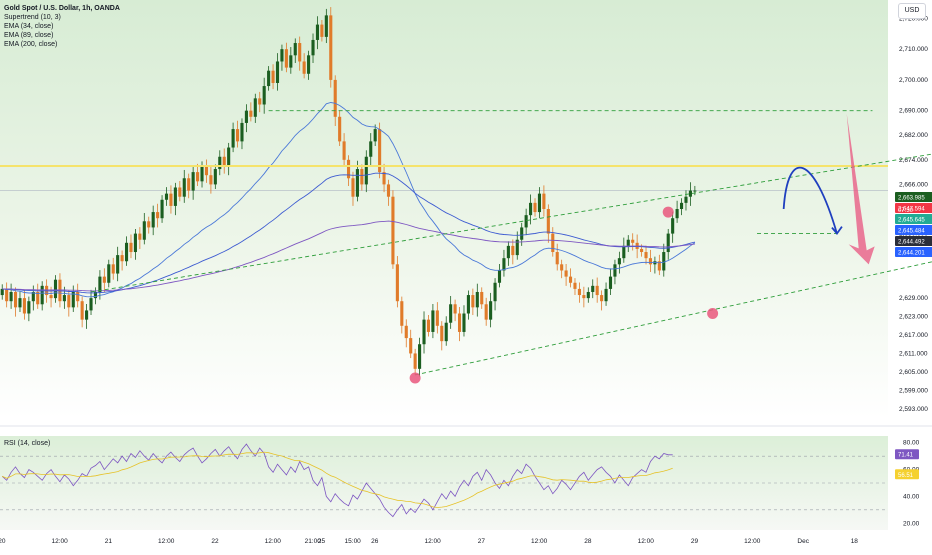 The width and height of the screenshot is (932, 555). I want to click on currency-button: USD, so click(912, 11).